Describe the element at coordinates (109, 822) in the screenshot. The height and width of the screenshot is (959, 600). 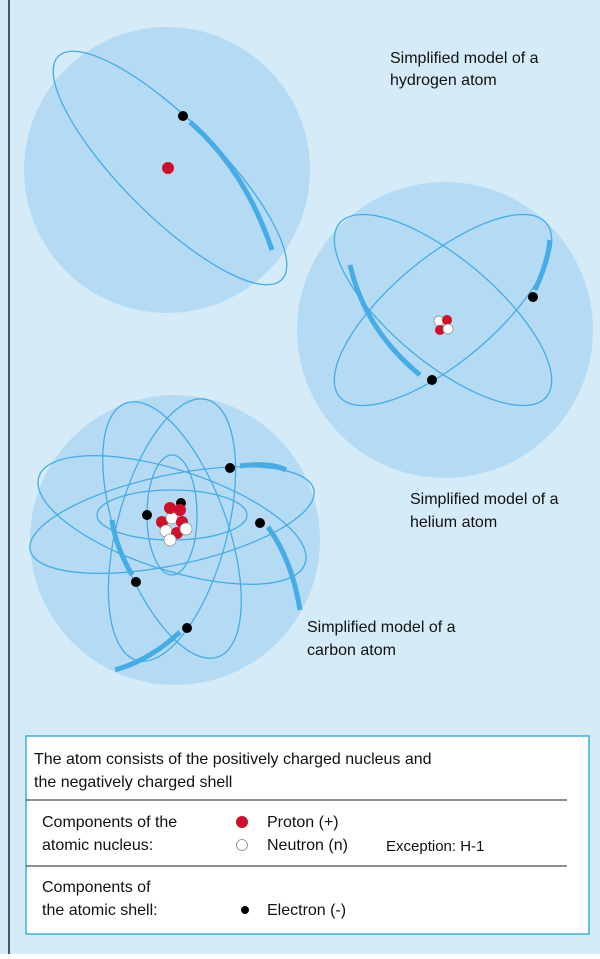
I see `nucleus-label: Components of the` at that location.